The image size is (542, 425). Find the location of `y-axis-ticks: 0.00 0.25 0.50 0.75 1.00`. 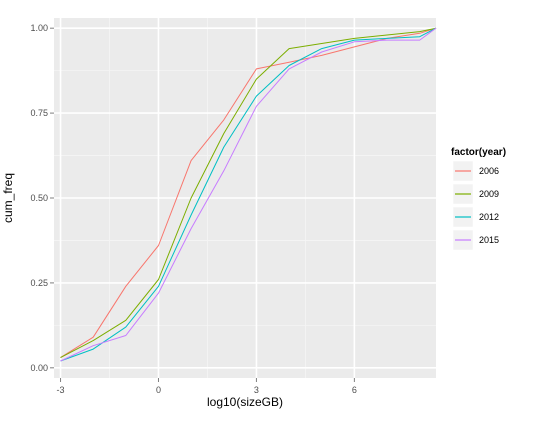

y-axis-ticks: 0.00 0.25 0.50 0.75 1.00 is located at coordinates (42, 198).